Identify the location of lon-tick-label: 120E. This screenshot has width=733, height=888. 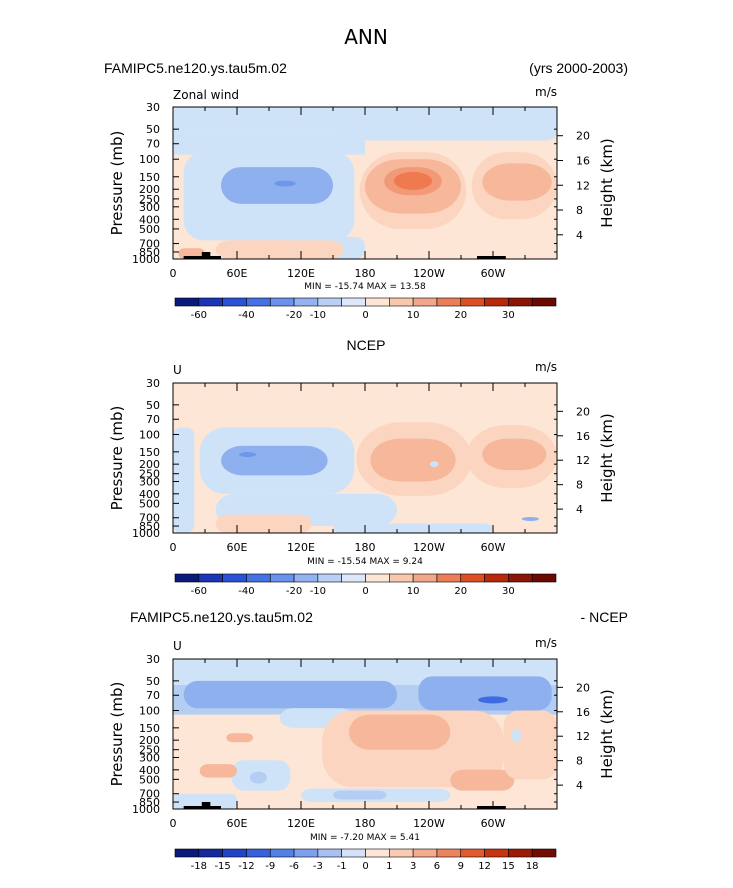
(301, 823).